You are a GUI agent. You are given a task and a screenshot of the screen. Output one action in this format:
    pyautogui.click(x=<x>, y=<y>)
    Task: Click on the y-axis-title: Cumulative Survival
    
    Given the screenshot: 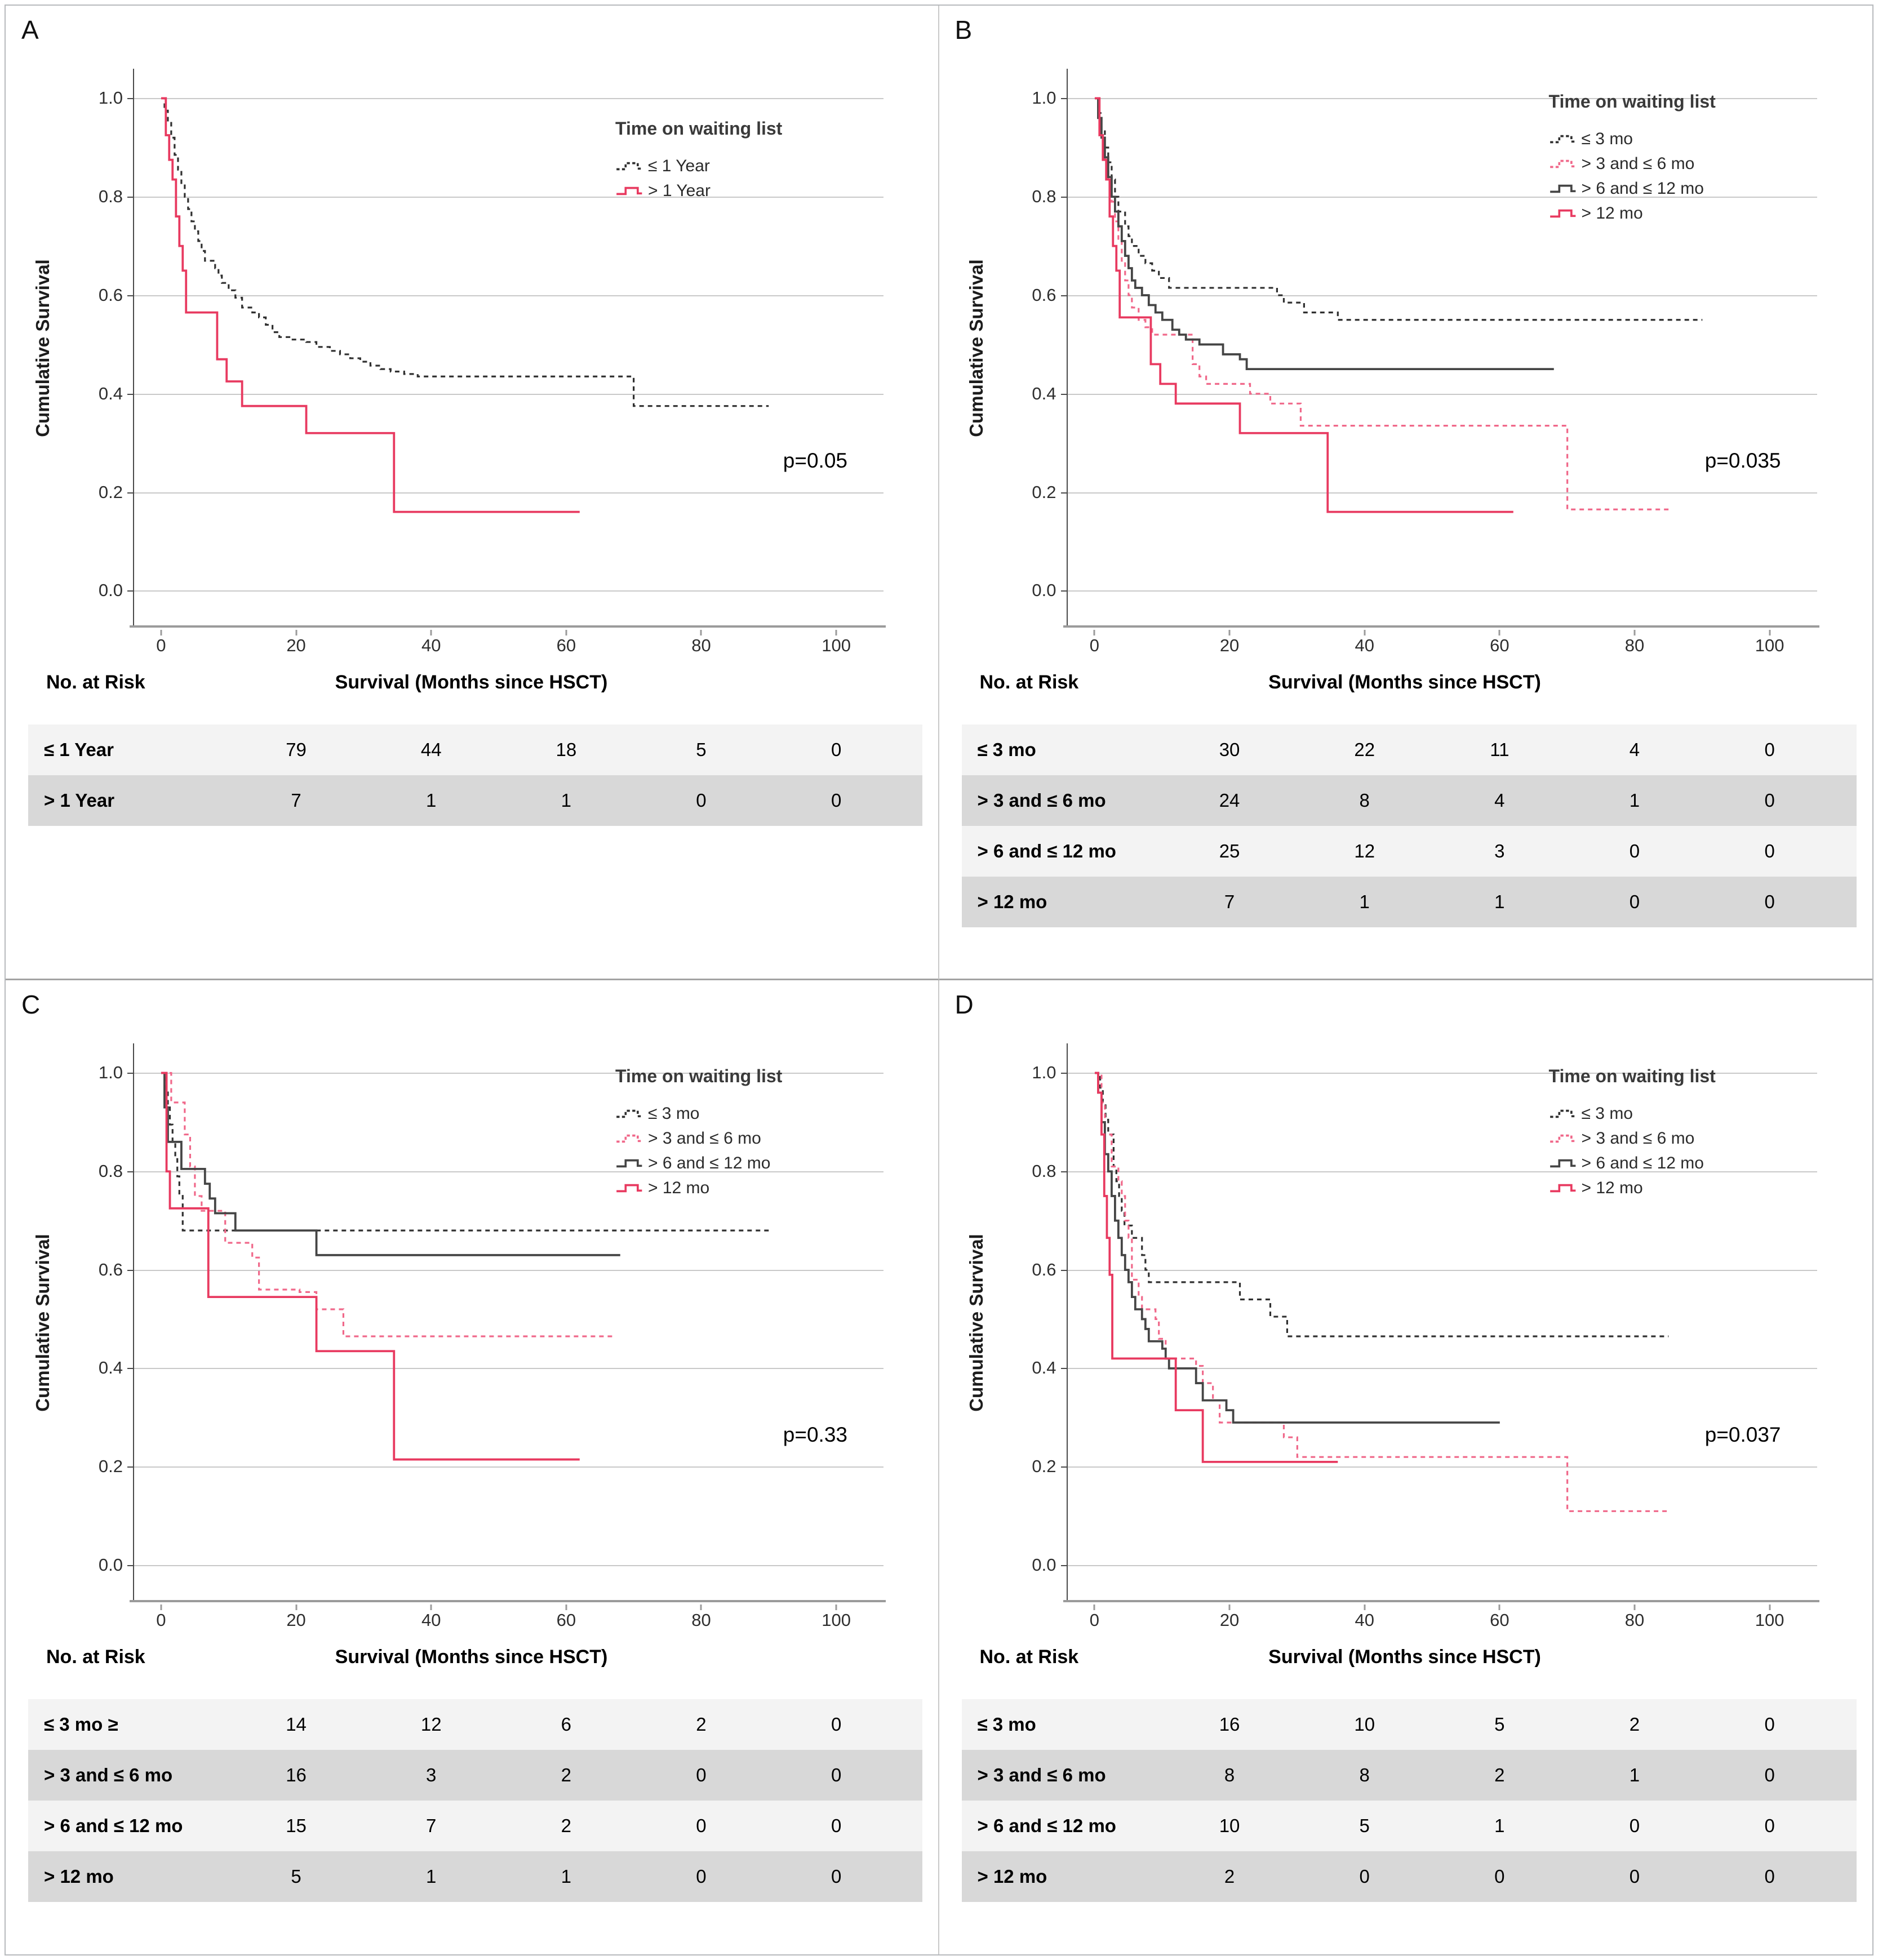 What is the action you would take?
    pyautogui.click(x=976, y=348)
    